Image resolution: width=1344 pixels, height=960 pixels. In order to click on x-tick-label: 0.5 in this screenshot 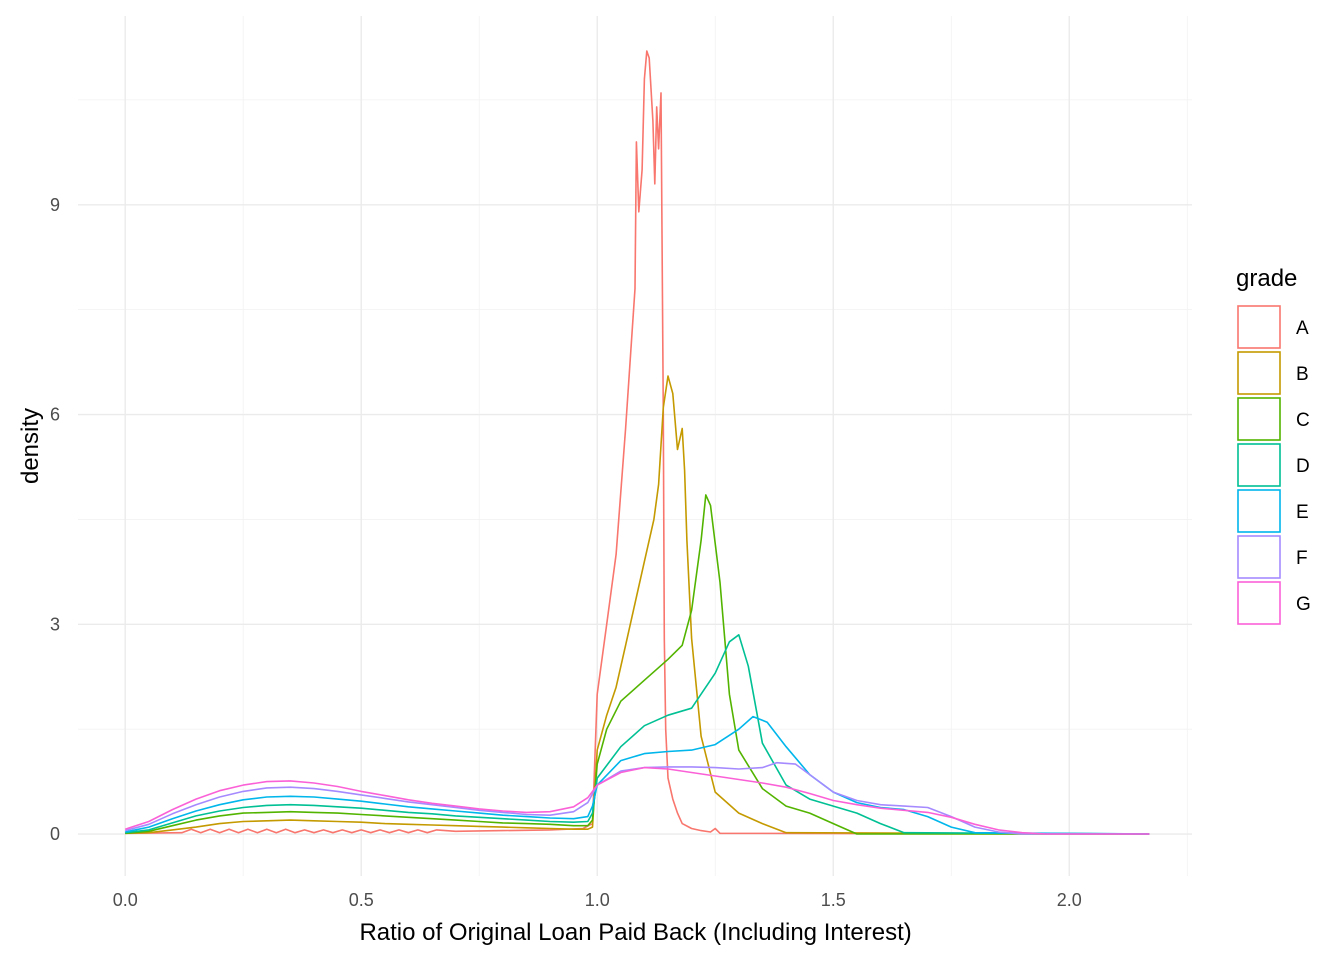, I will do `click(361, 900)`.